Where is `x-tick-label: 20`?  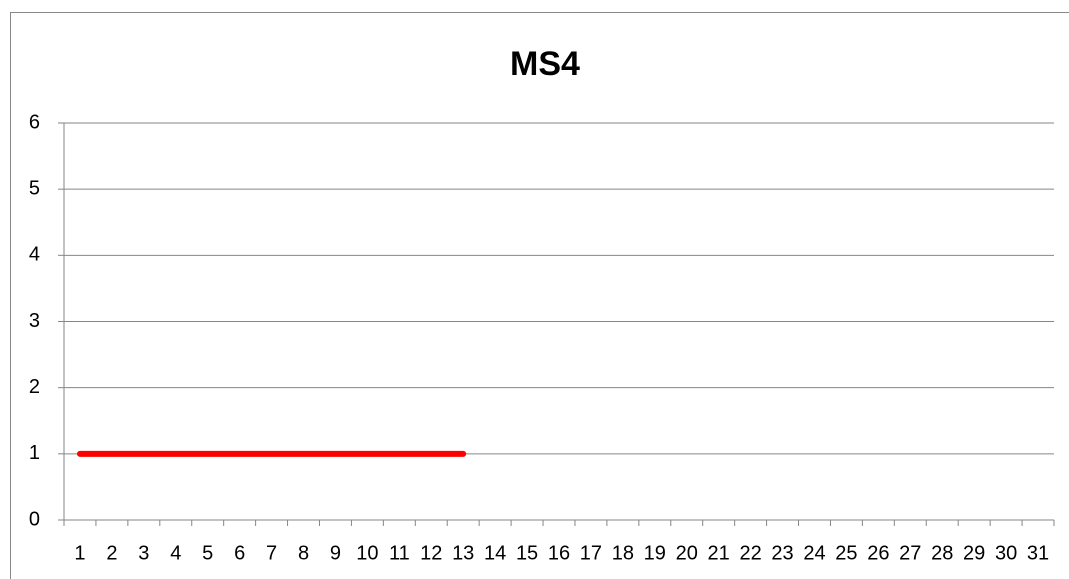 x-tick-label: 20 is located at coordinates (687, 553).